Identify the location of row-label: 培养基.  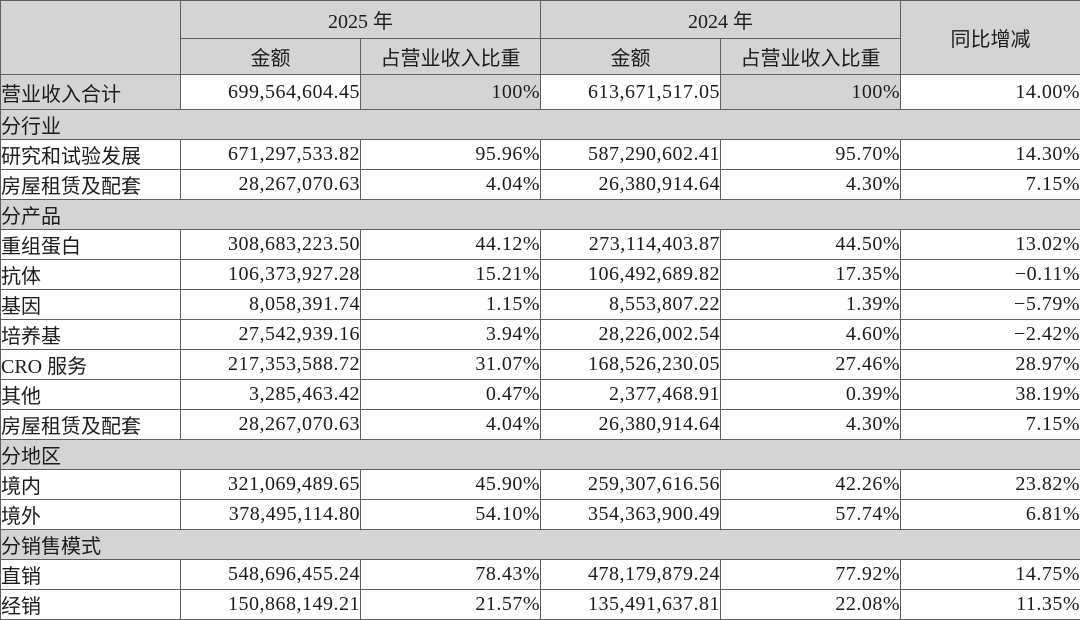
(91, 335).